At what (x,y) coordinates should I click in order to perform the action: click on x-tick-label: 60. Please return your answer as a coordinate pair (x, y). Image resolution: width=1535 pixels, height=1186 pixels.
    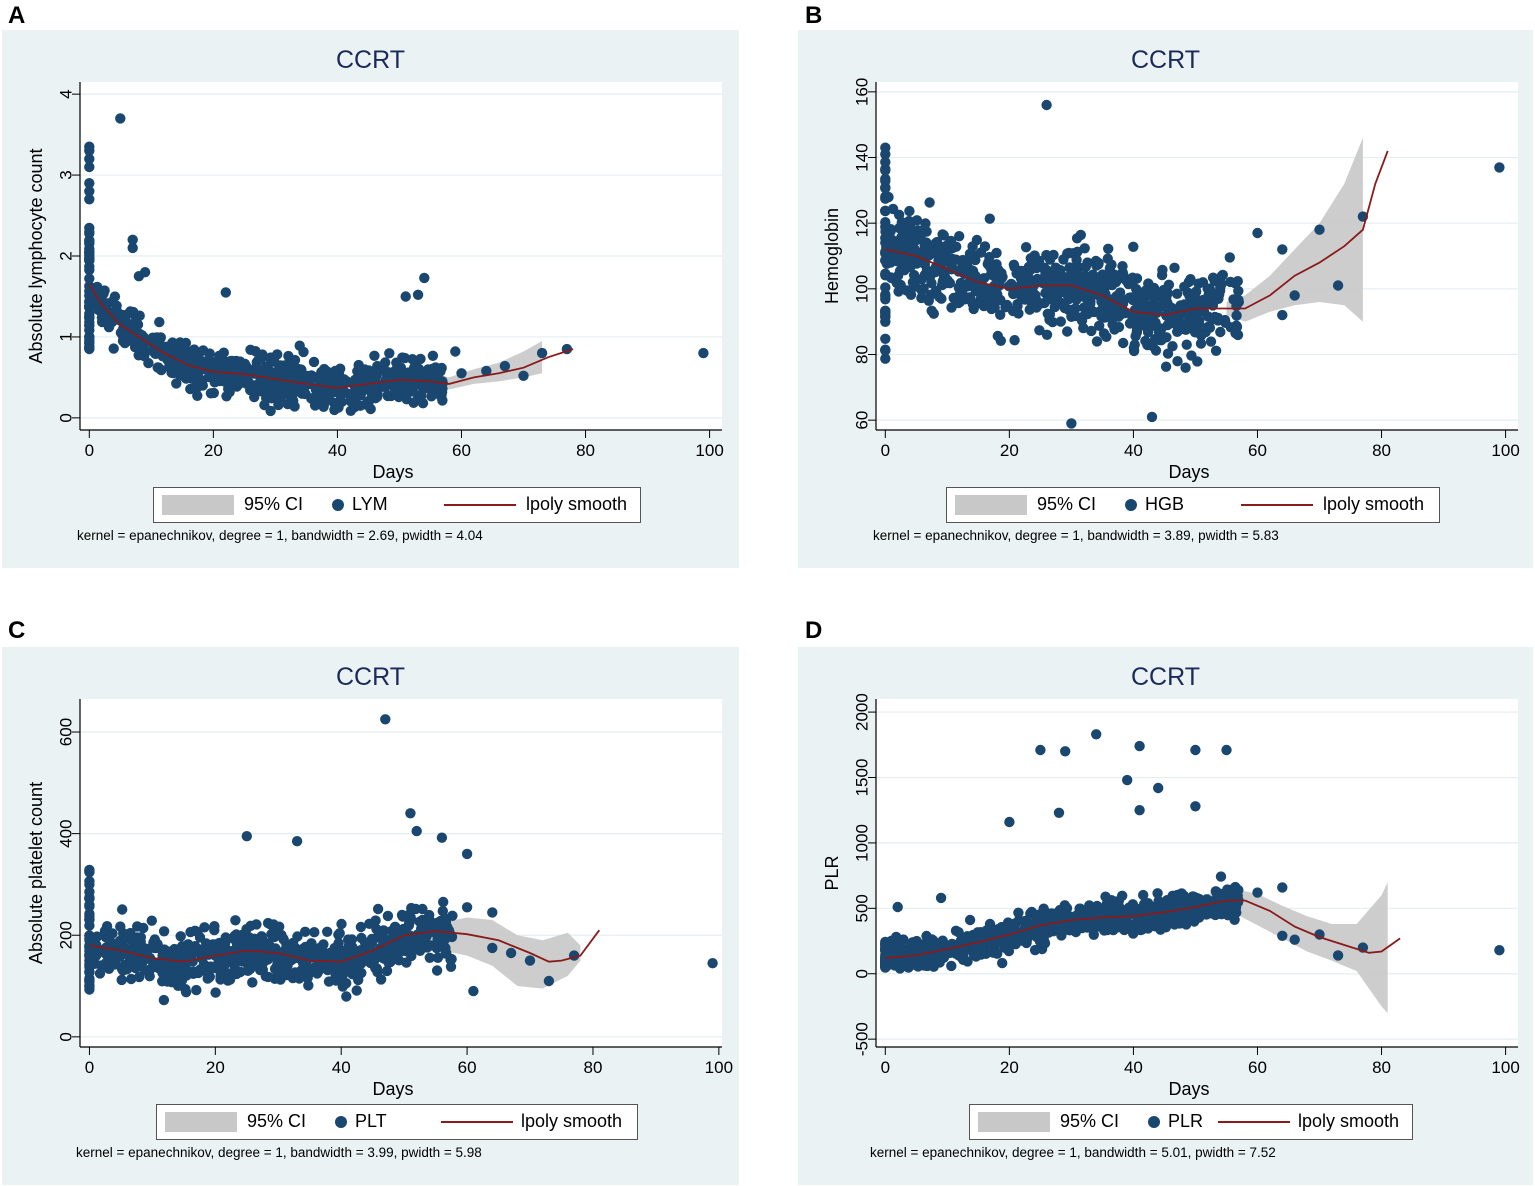
    Looking at the image, I should click on (1257, 1067).